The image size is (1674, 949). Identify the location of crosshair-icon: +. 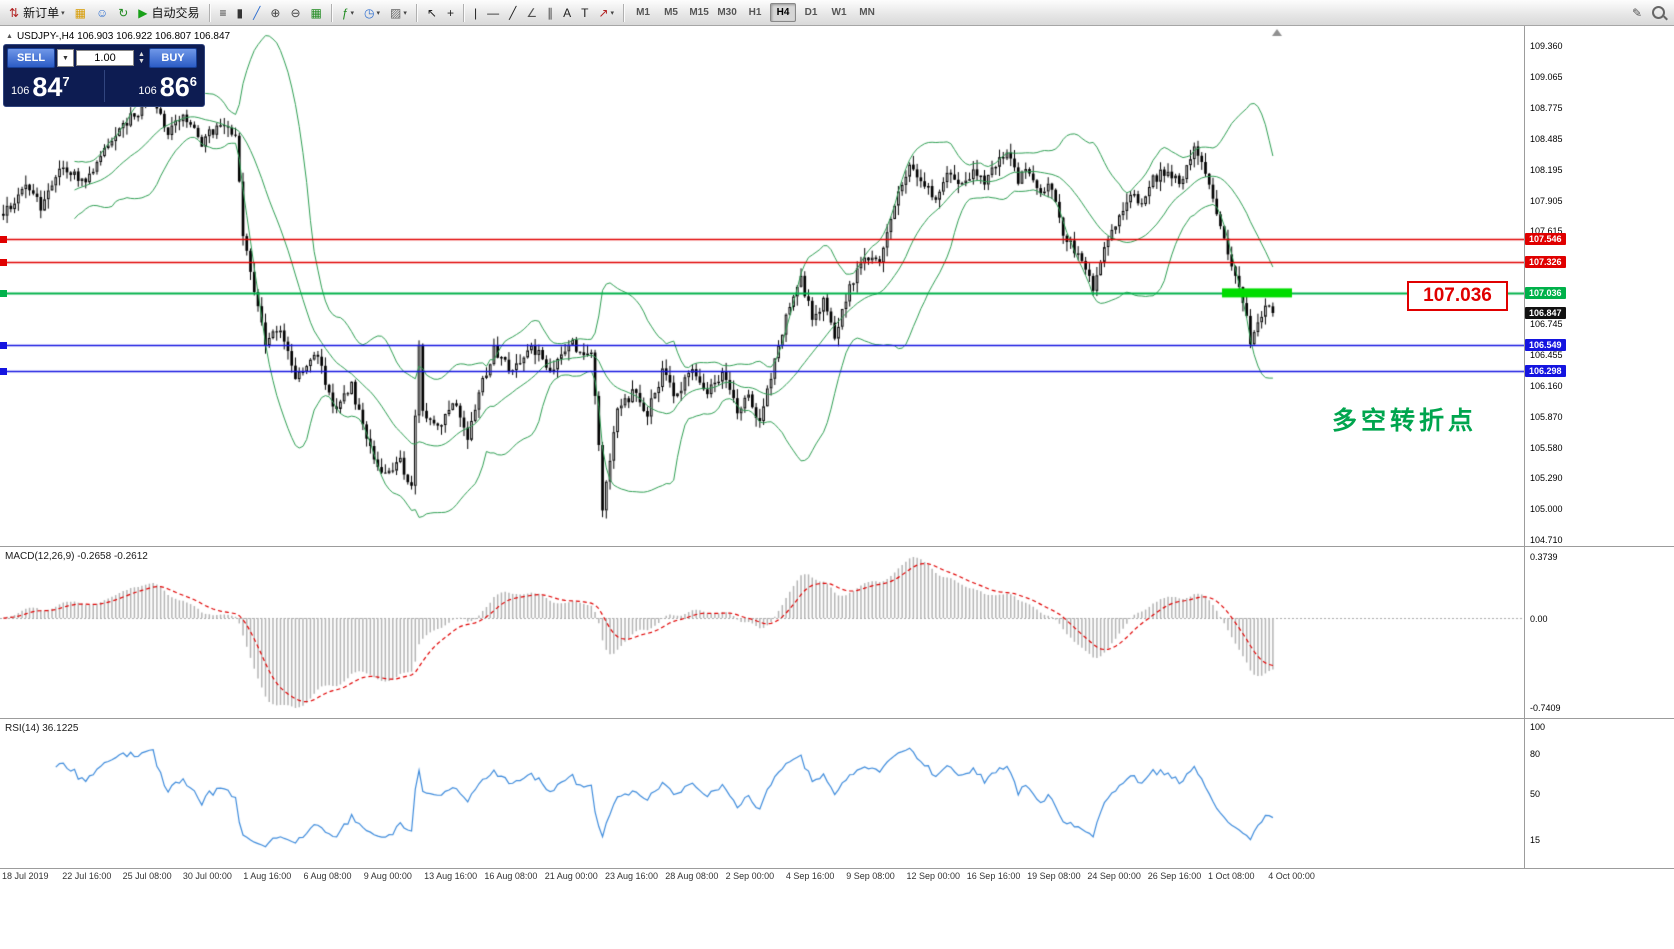
(450, 13).